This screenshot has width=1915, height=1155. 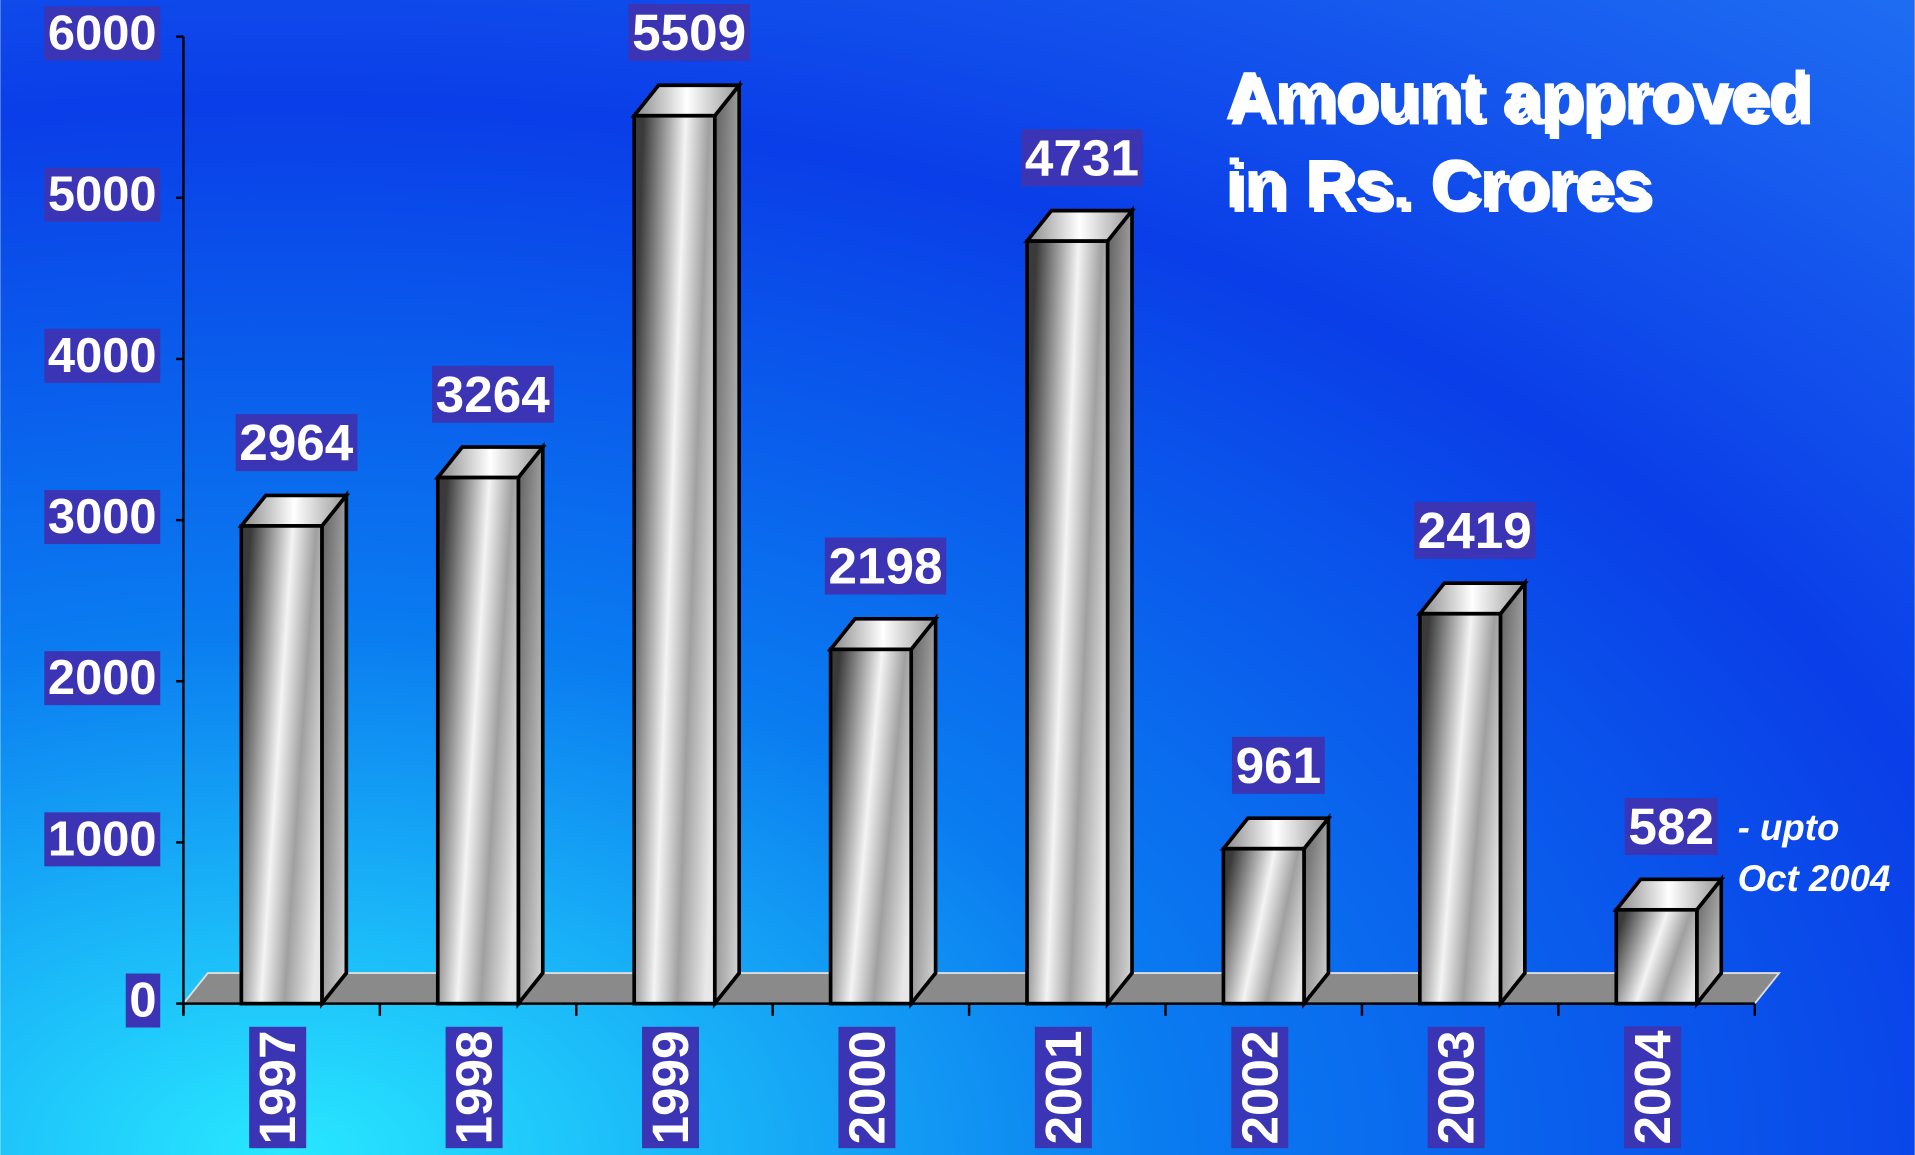 I want to click on y-tick-label: 3000, so click(x=102, y=517).